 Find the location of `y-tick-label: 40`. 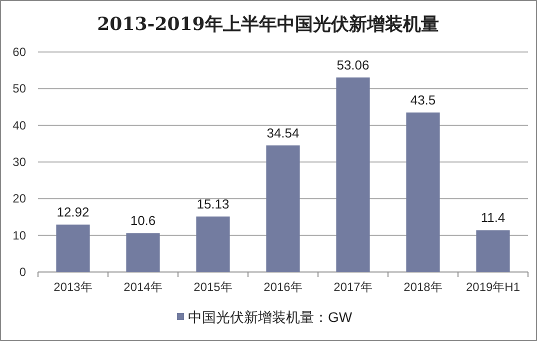

y-tick-label: 40 is located at coordinates (19, 125).